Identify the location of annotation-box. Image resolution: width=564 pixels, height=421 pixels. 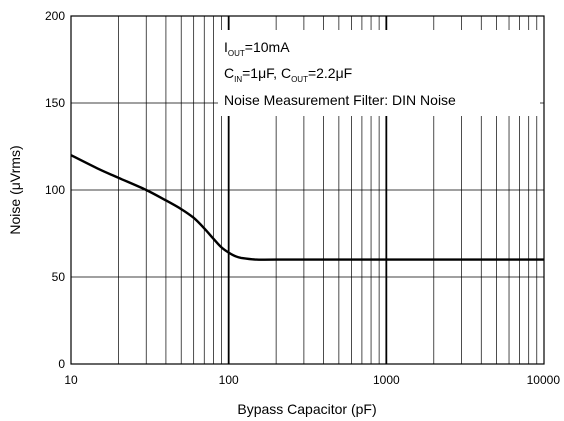
(379, 73).